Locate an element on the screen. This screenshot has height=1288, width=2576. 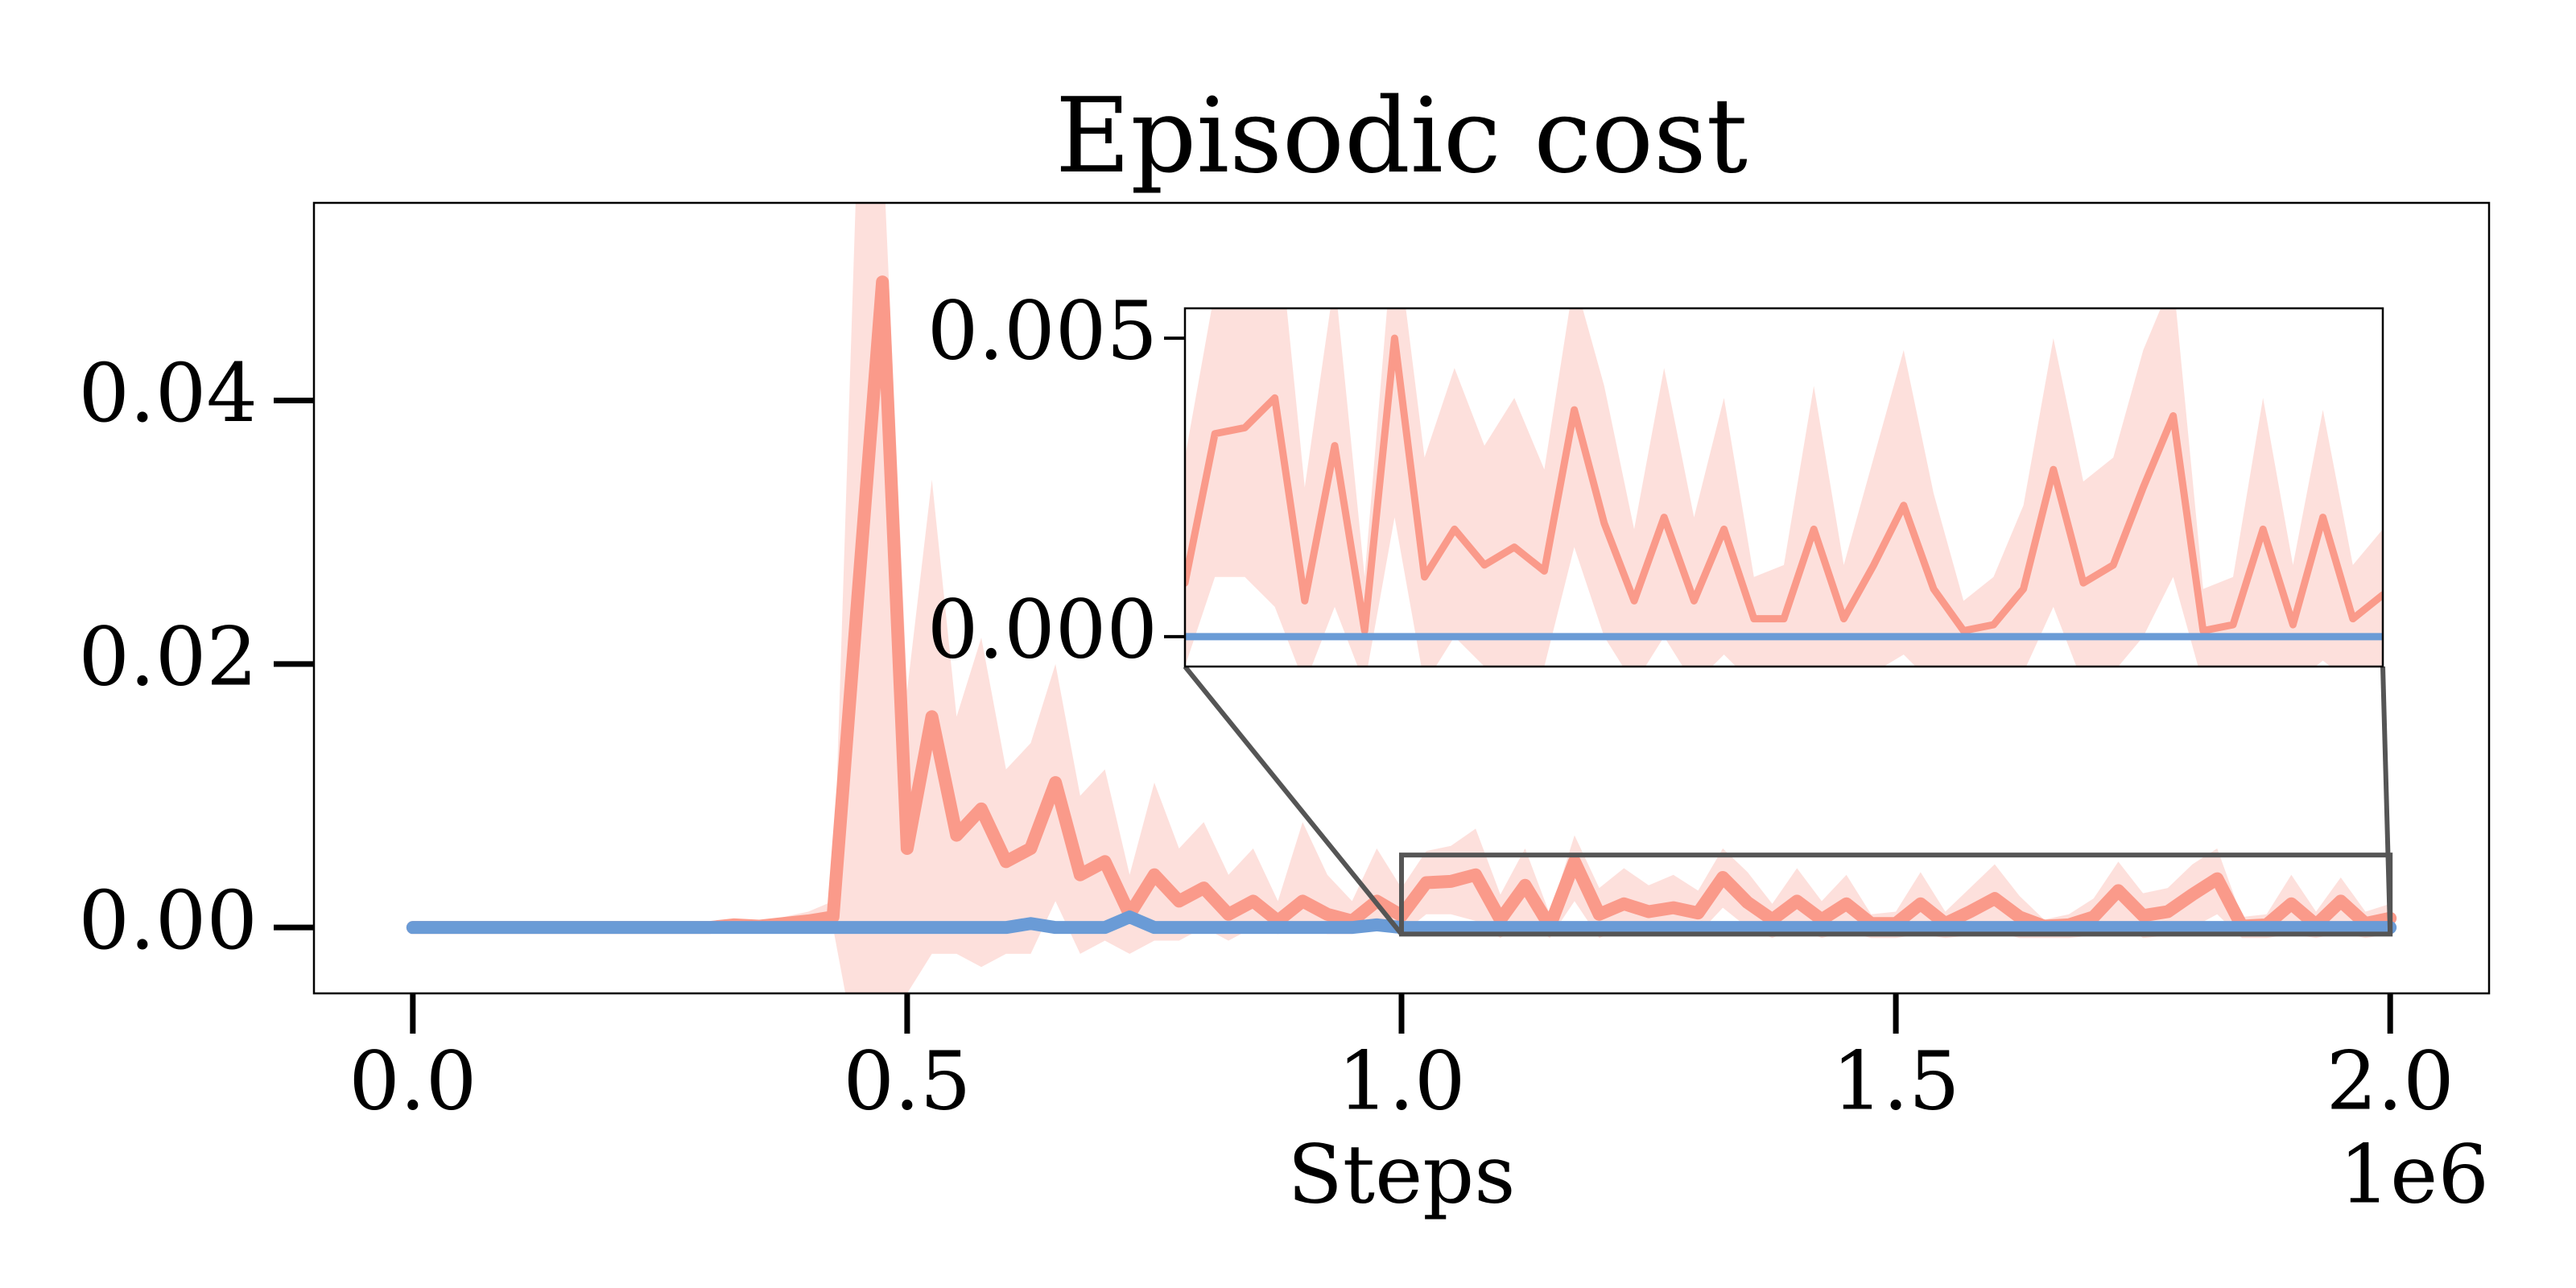
x-tick-label: 0.5 is located at coordinates (907, 1081).